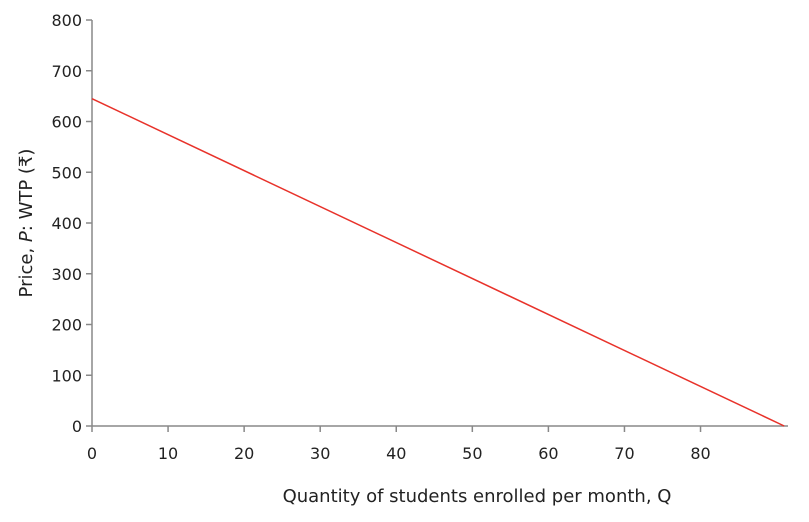 The image size is (809, 522). What do you see at coordinates (66, 20) in the screenshot?
I see `y-tick-label: 800` at bounding box center [66, 20].